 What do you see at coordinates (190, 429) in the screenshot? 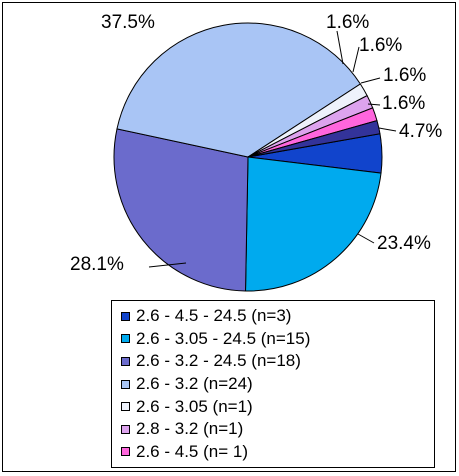
I see `legend-label: 2.8 - 3.2 (n=1)` at bounding box center [190, 429].